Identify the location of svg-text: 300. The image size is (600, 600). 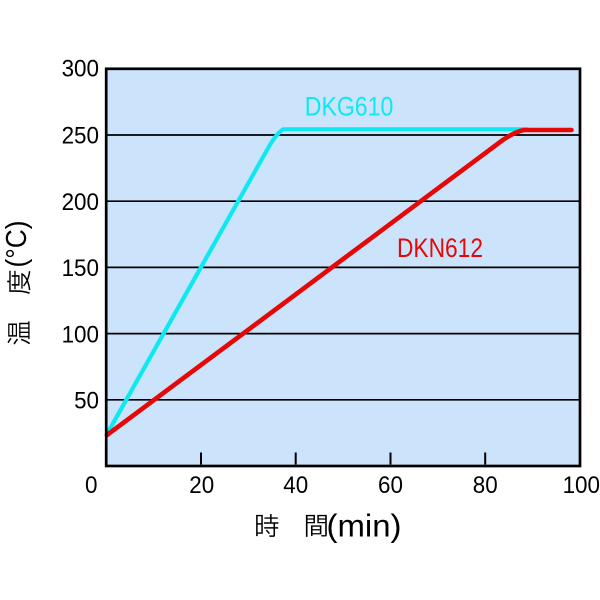
(80, 69).